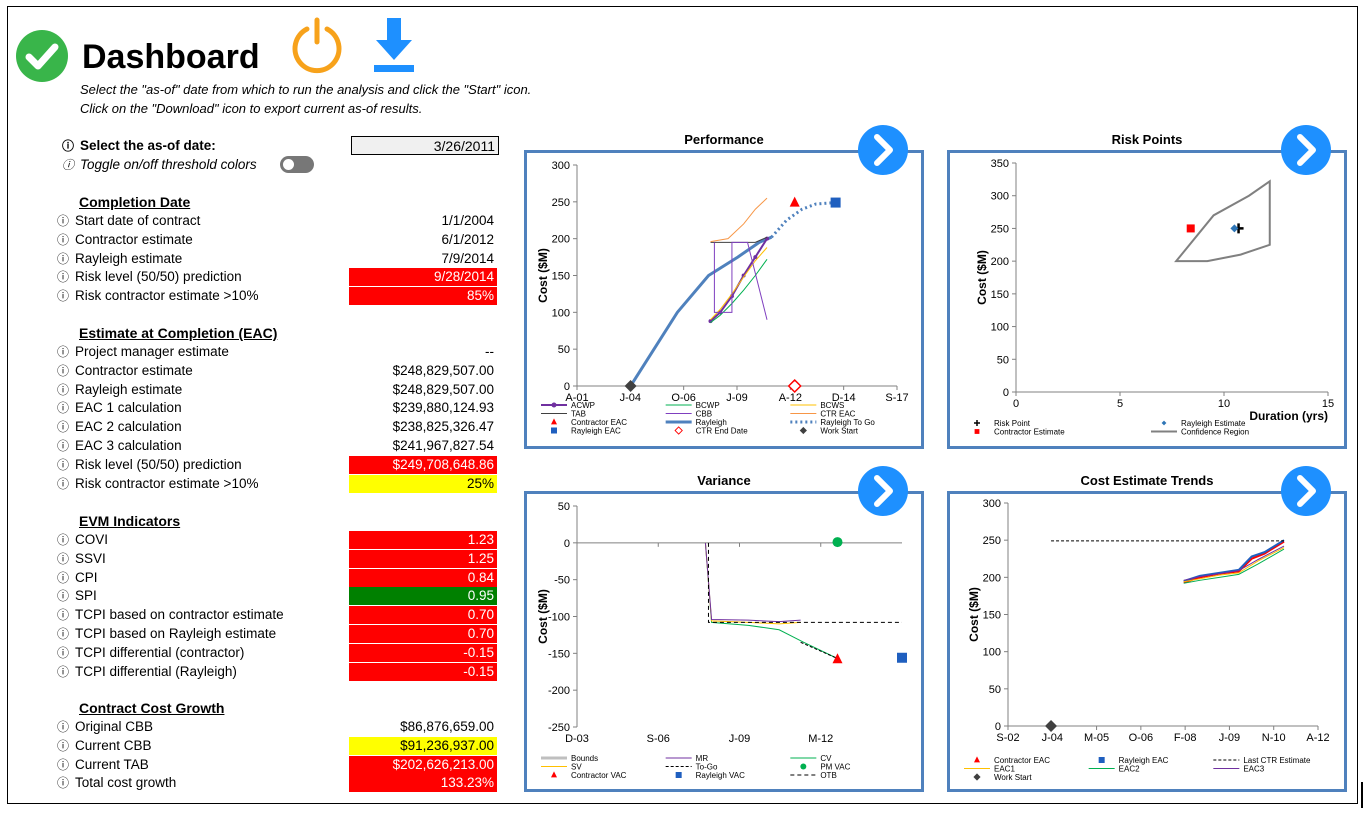 This screenshot has width=1369, height=814. What do you see at coordinates (151, 652) in the screenshot?
I see `metric-label: ⓘ TCPI differential (contractor)` at bounding box center [151, 652].